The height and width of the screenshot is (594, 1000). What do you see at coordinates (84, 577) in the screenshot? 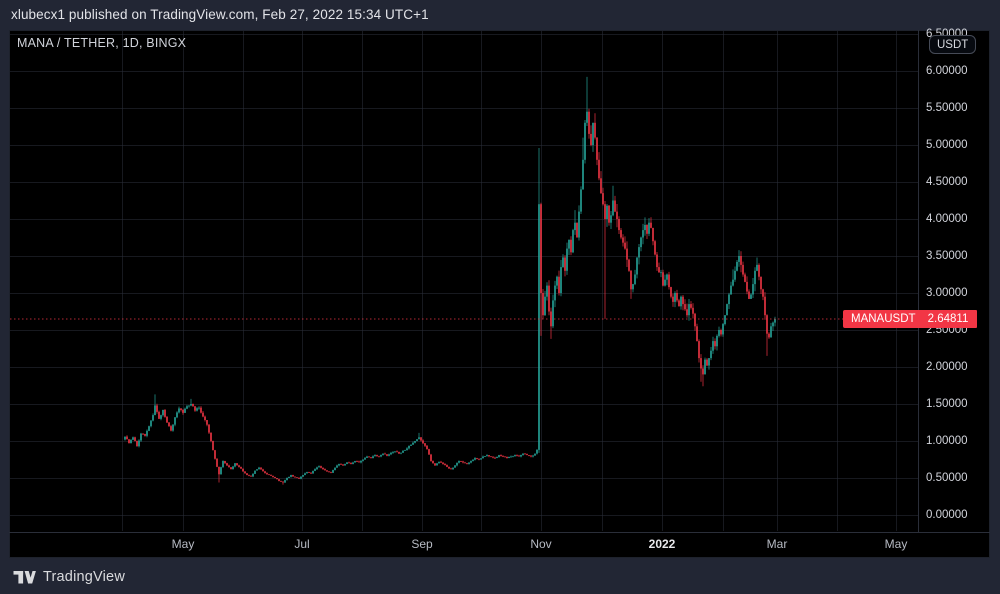
I see `brand-text: TradingView` at bounding box center [84, 577].